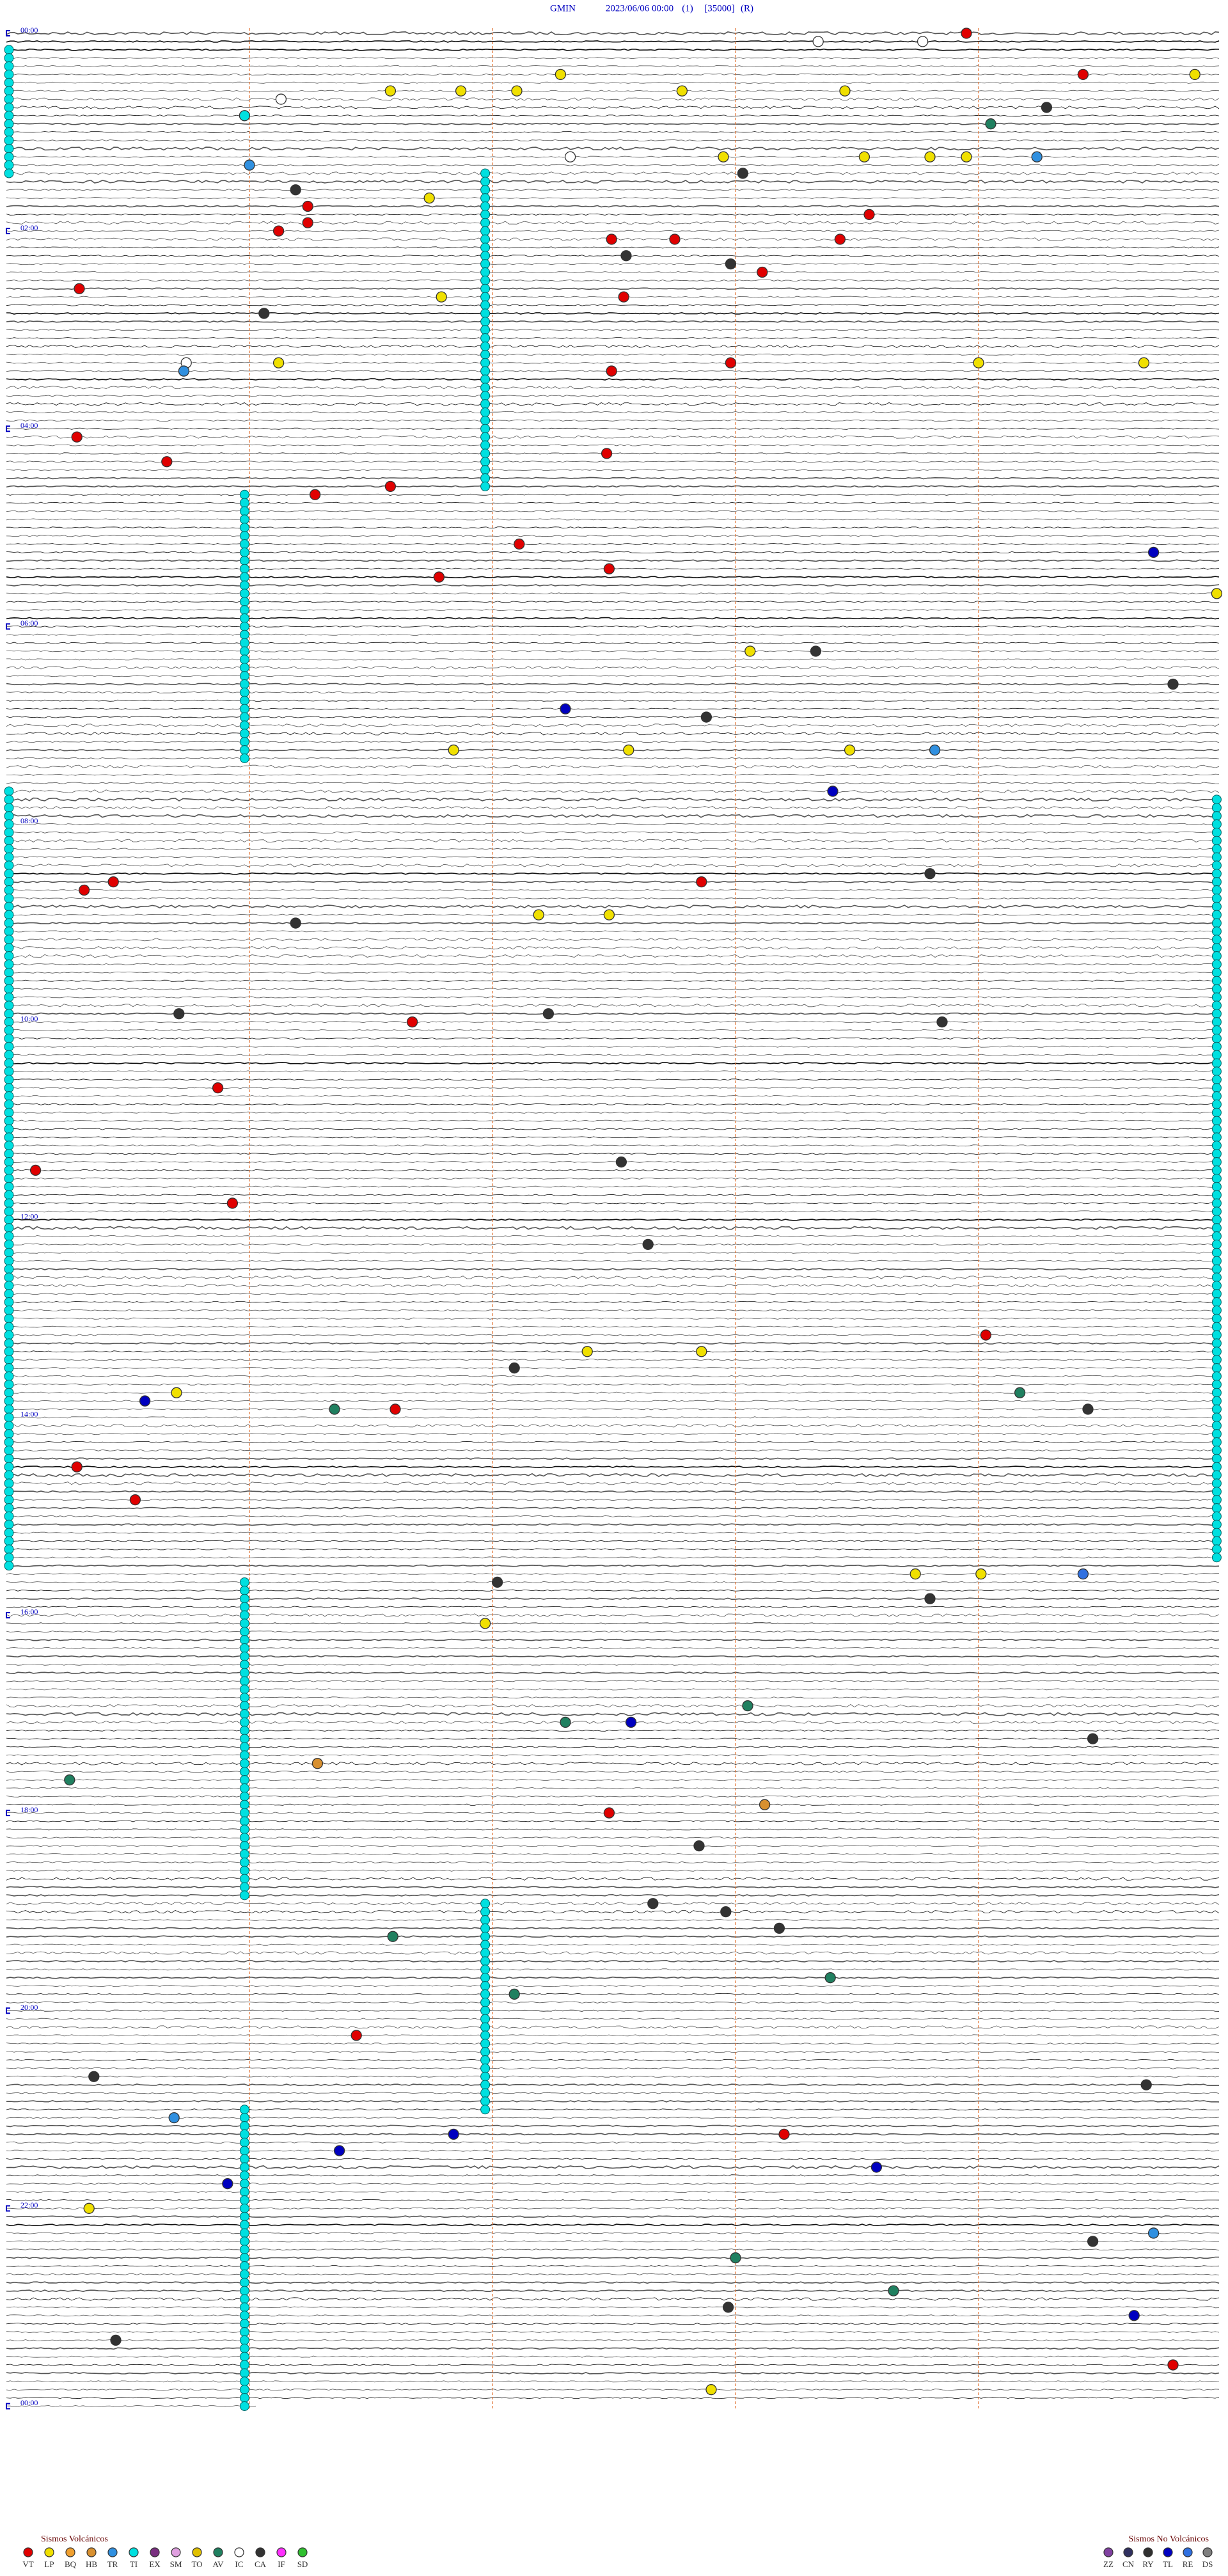 The height and width of the screenshot is (2576, 1228). Describe the element at coordinates (1108, 2564) in the screenshot. I see `legend-label: ZZ` at that location.